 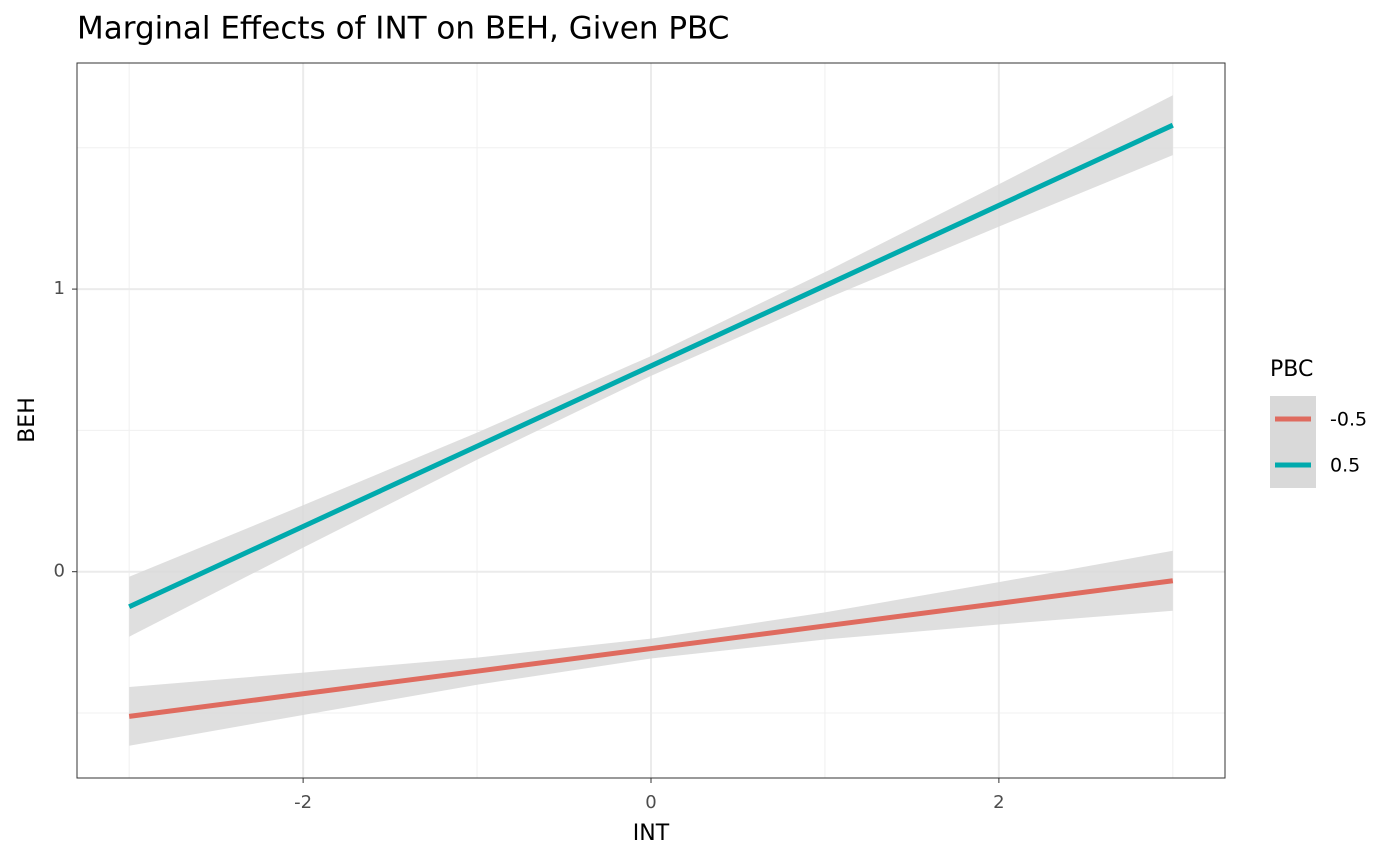 What do you see at coordinates (1348, 420) in the screenshot?
I see `legend-label: -0.5` at bounding box center [1348, 420].